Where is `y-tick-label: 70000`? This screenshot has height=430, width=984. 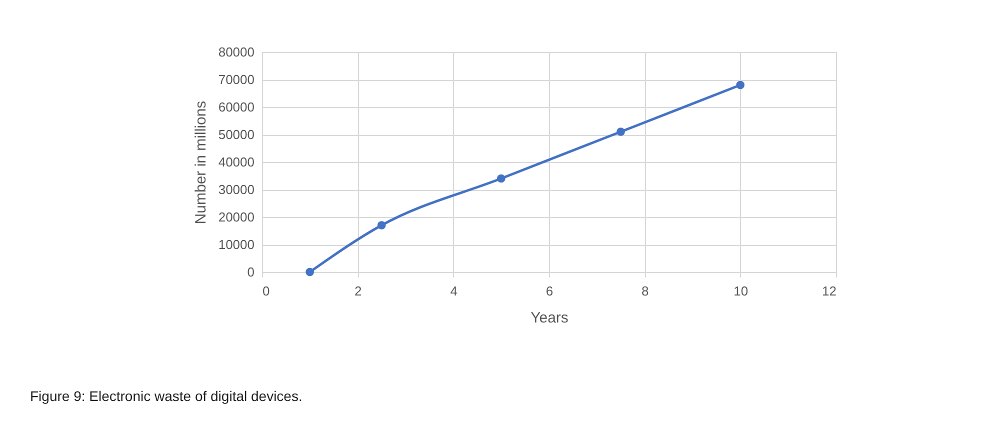 y-tick-label: 70000 is located at coordinates (236, 79).